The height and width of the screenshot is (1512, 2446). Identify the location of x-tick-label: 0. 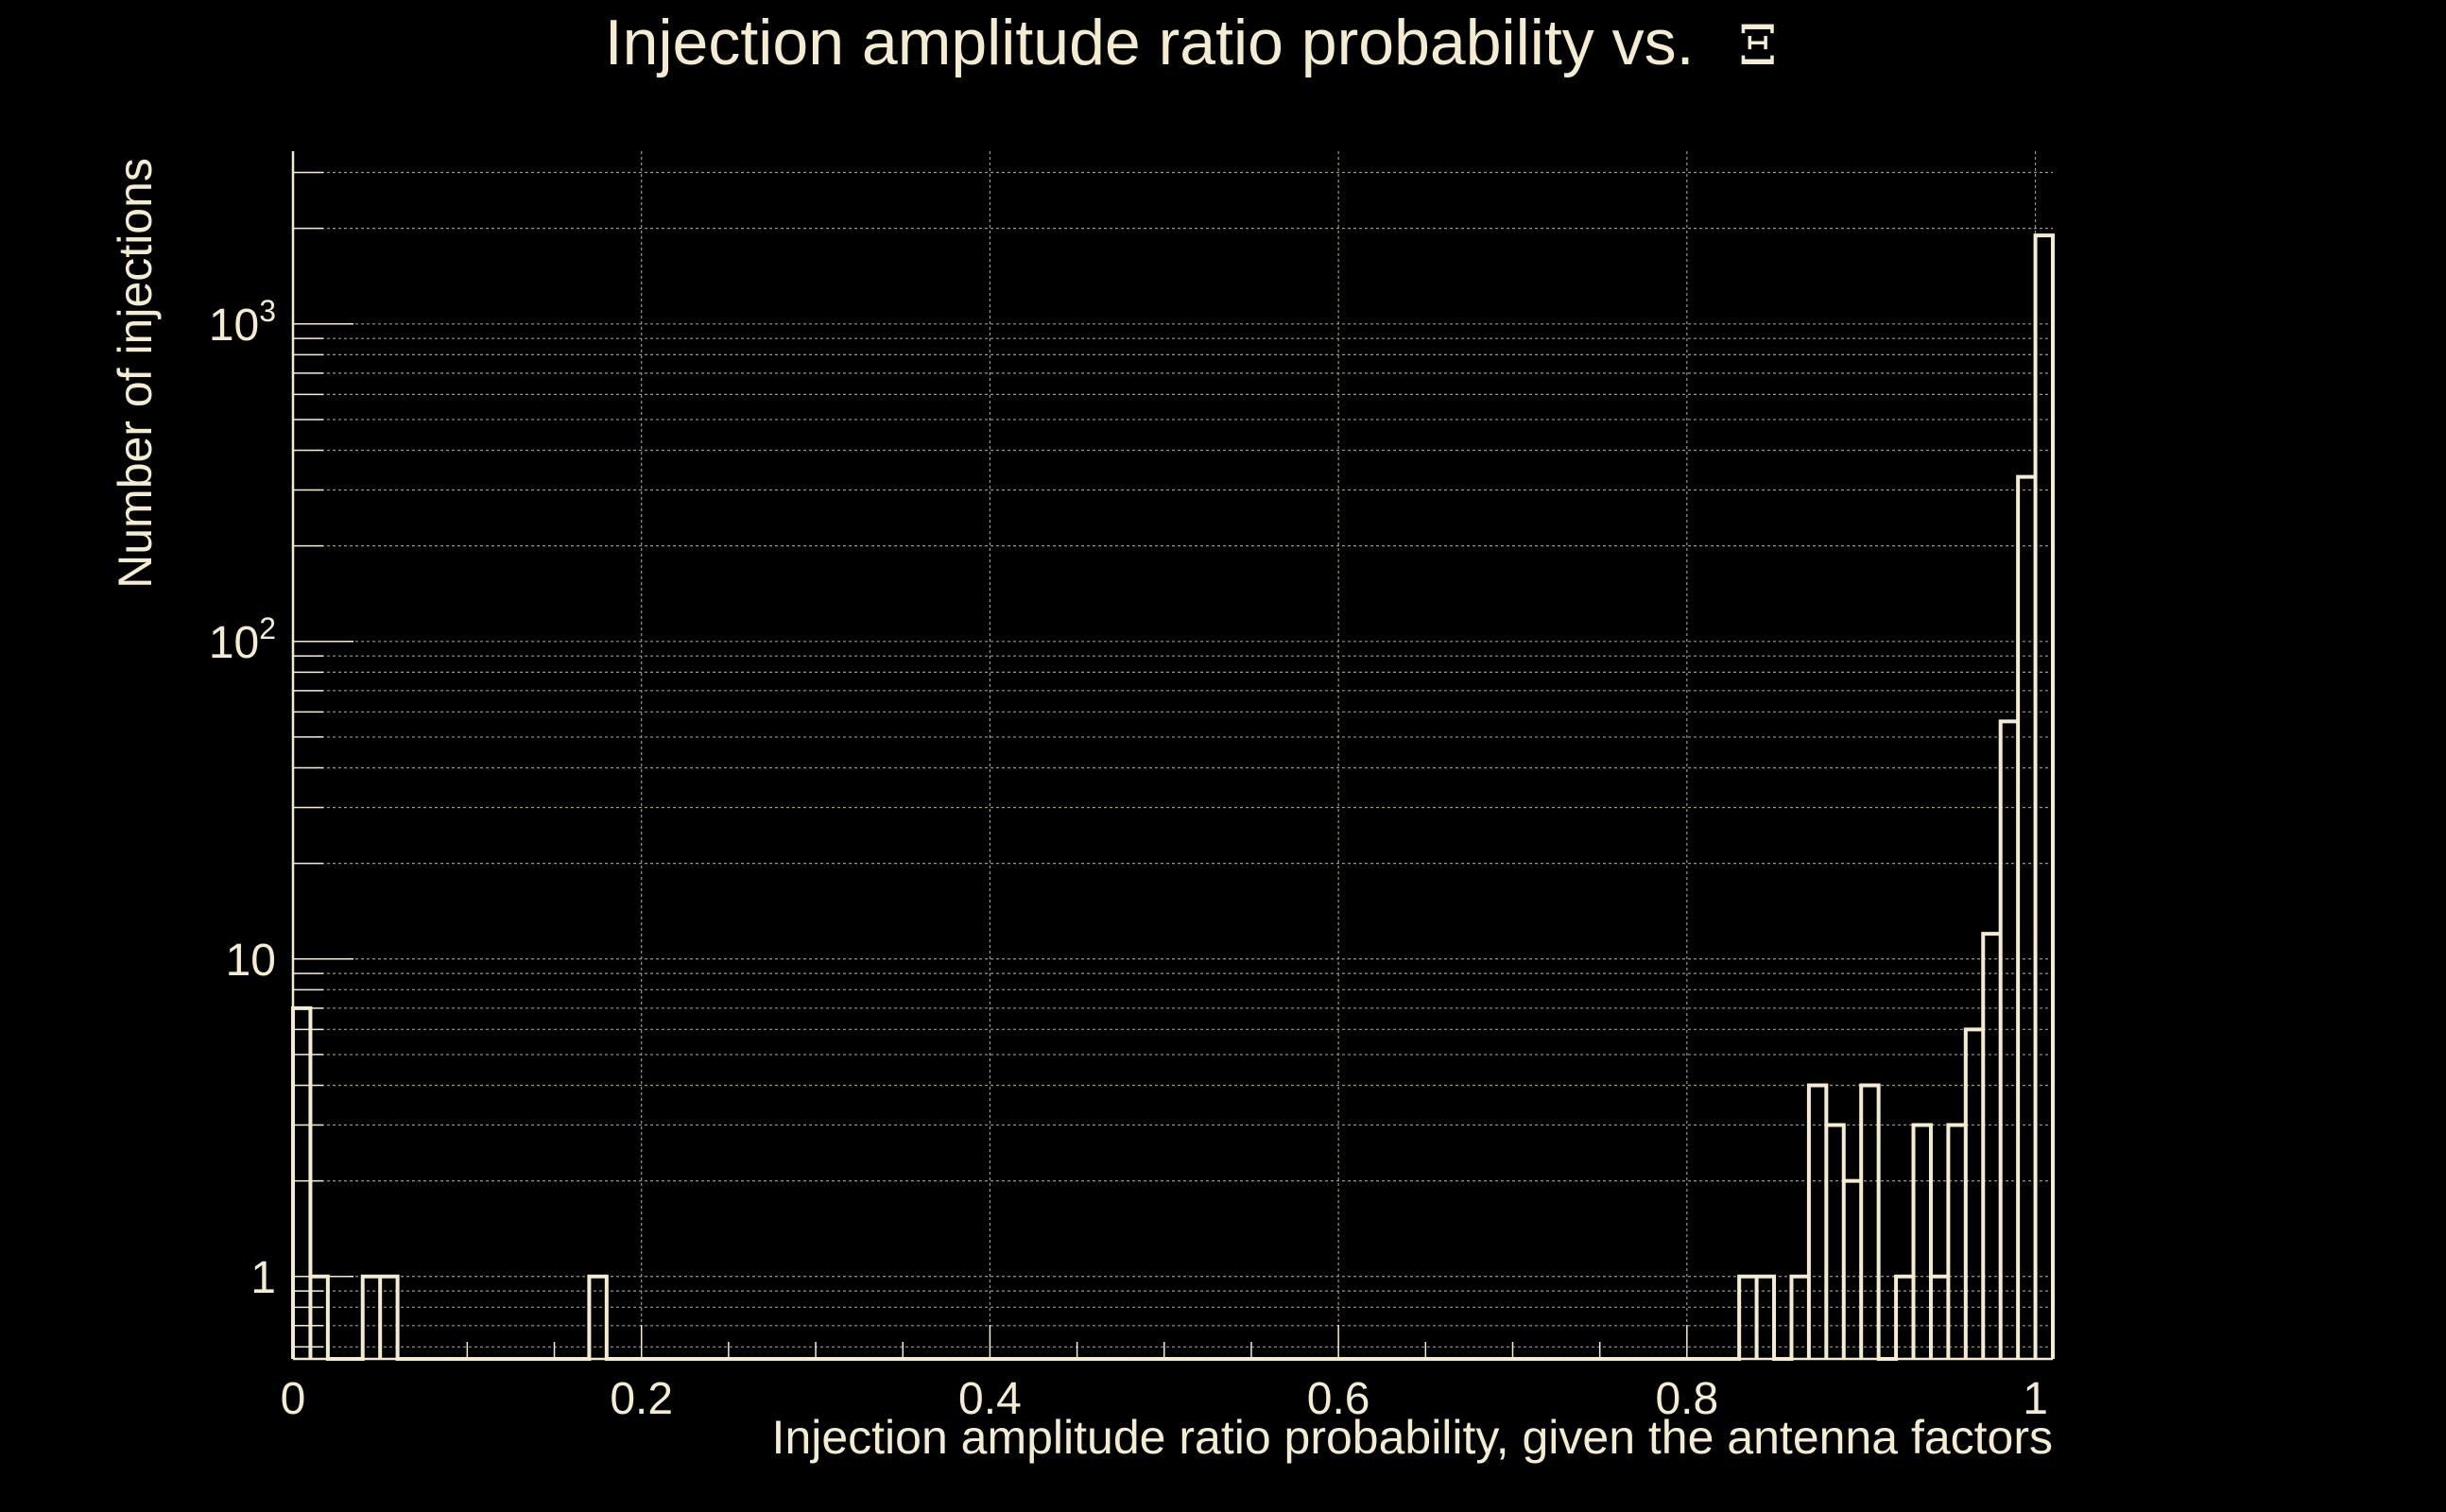
(293, 1399).